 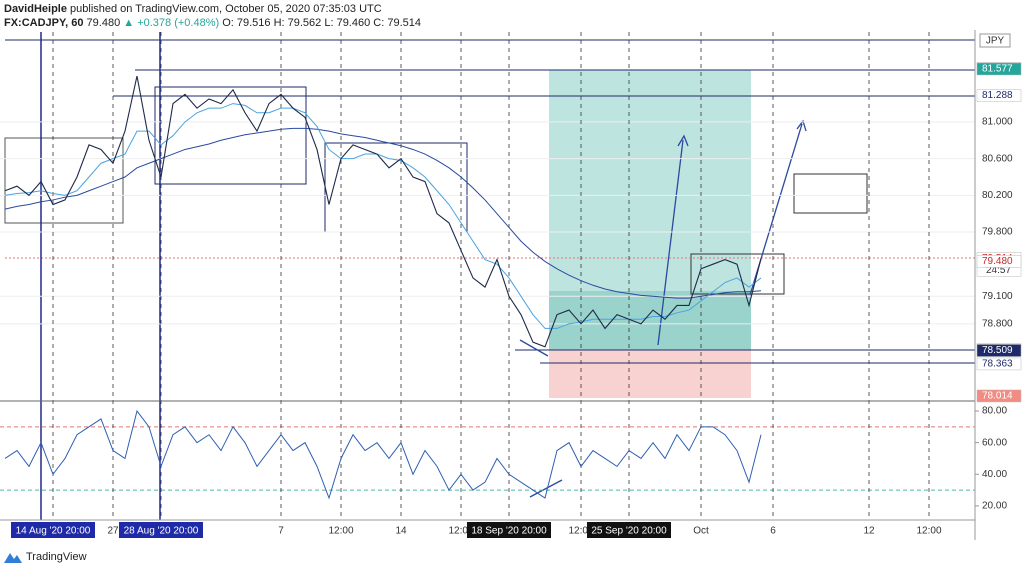 I want to click on x-tick-label: 6, so click(x=773, y=531).